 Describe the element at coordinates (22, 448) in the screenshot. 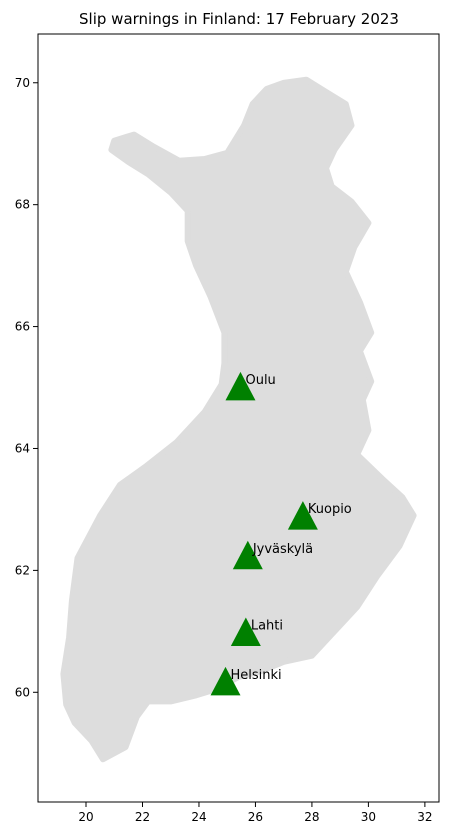

I see `y-tick-label-2: 64` at that location.